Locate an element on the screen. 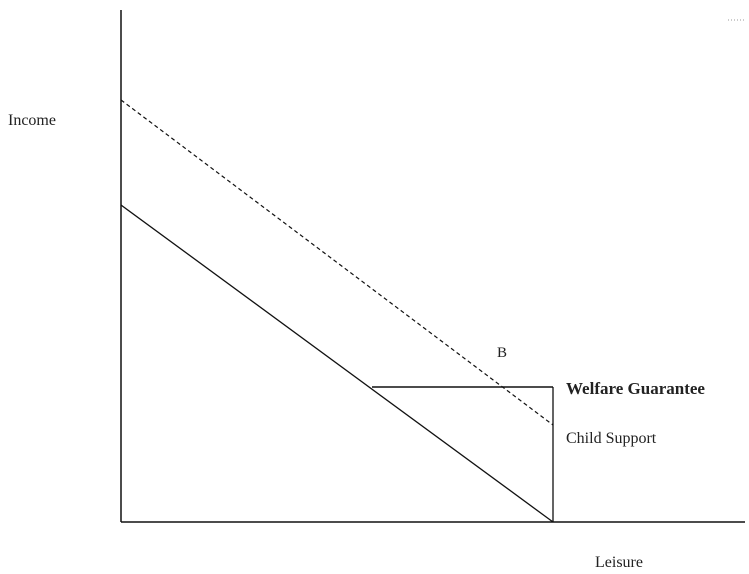 This screenshot has width=749, height=574. welfare-label: Welfare Guarantee is located at coordinates (635, 388).